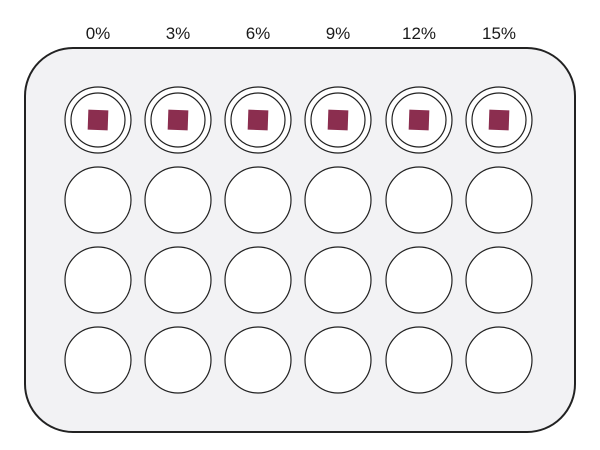  Describe the element at coordinates (258, 33) in the screenshot. I see `column-label: 6%` at that location.